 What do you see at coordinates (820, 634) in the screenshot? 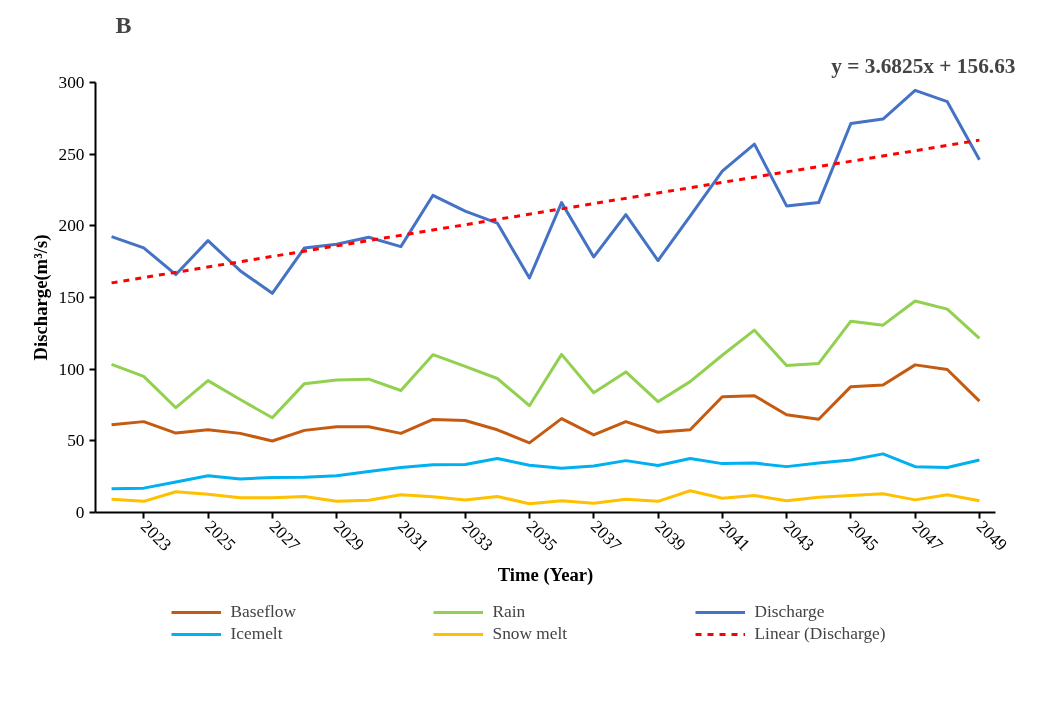
I see `legend-label: Linear (Discharge)` at bounding box center [820, 634].